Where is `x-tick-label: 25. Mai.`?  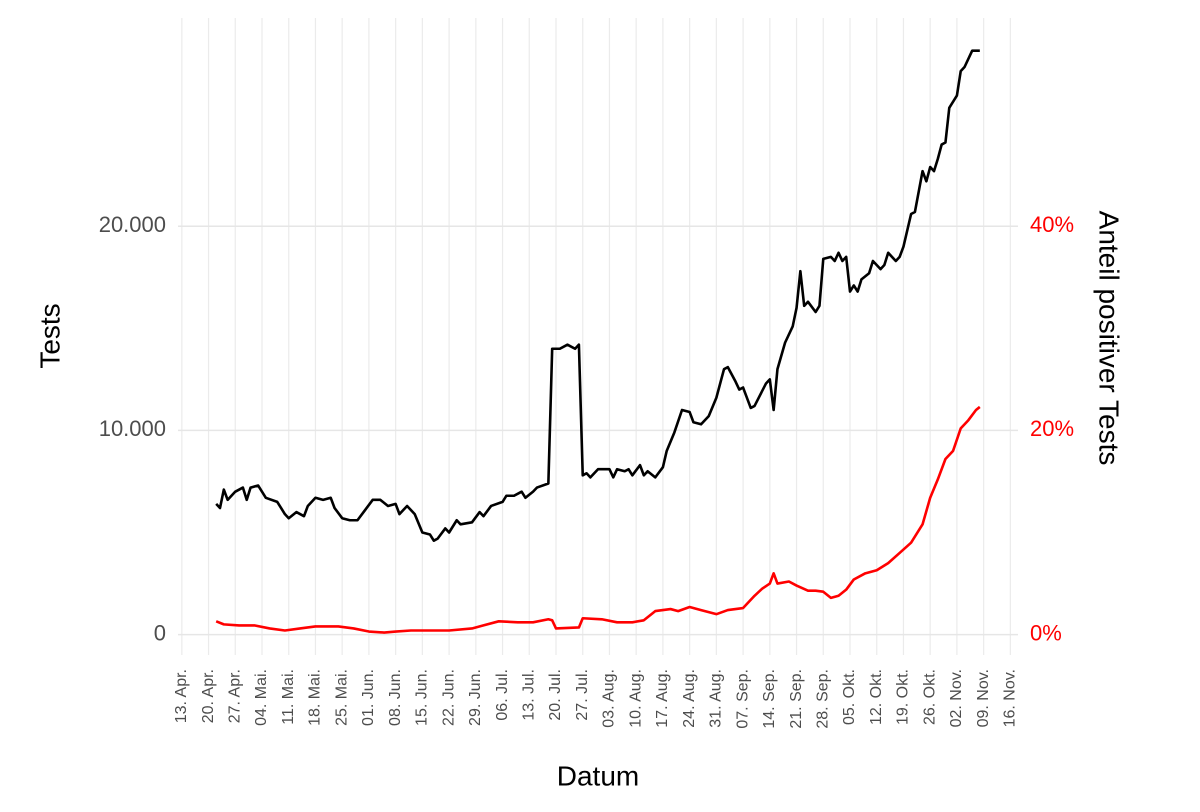
x-tick-label: 25. Mai. is located at coordinates (341, 697).